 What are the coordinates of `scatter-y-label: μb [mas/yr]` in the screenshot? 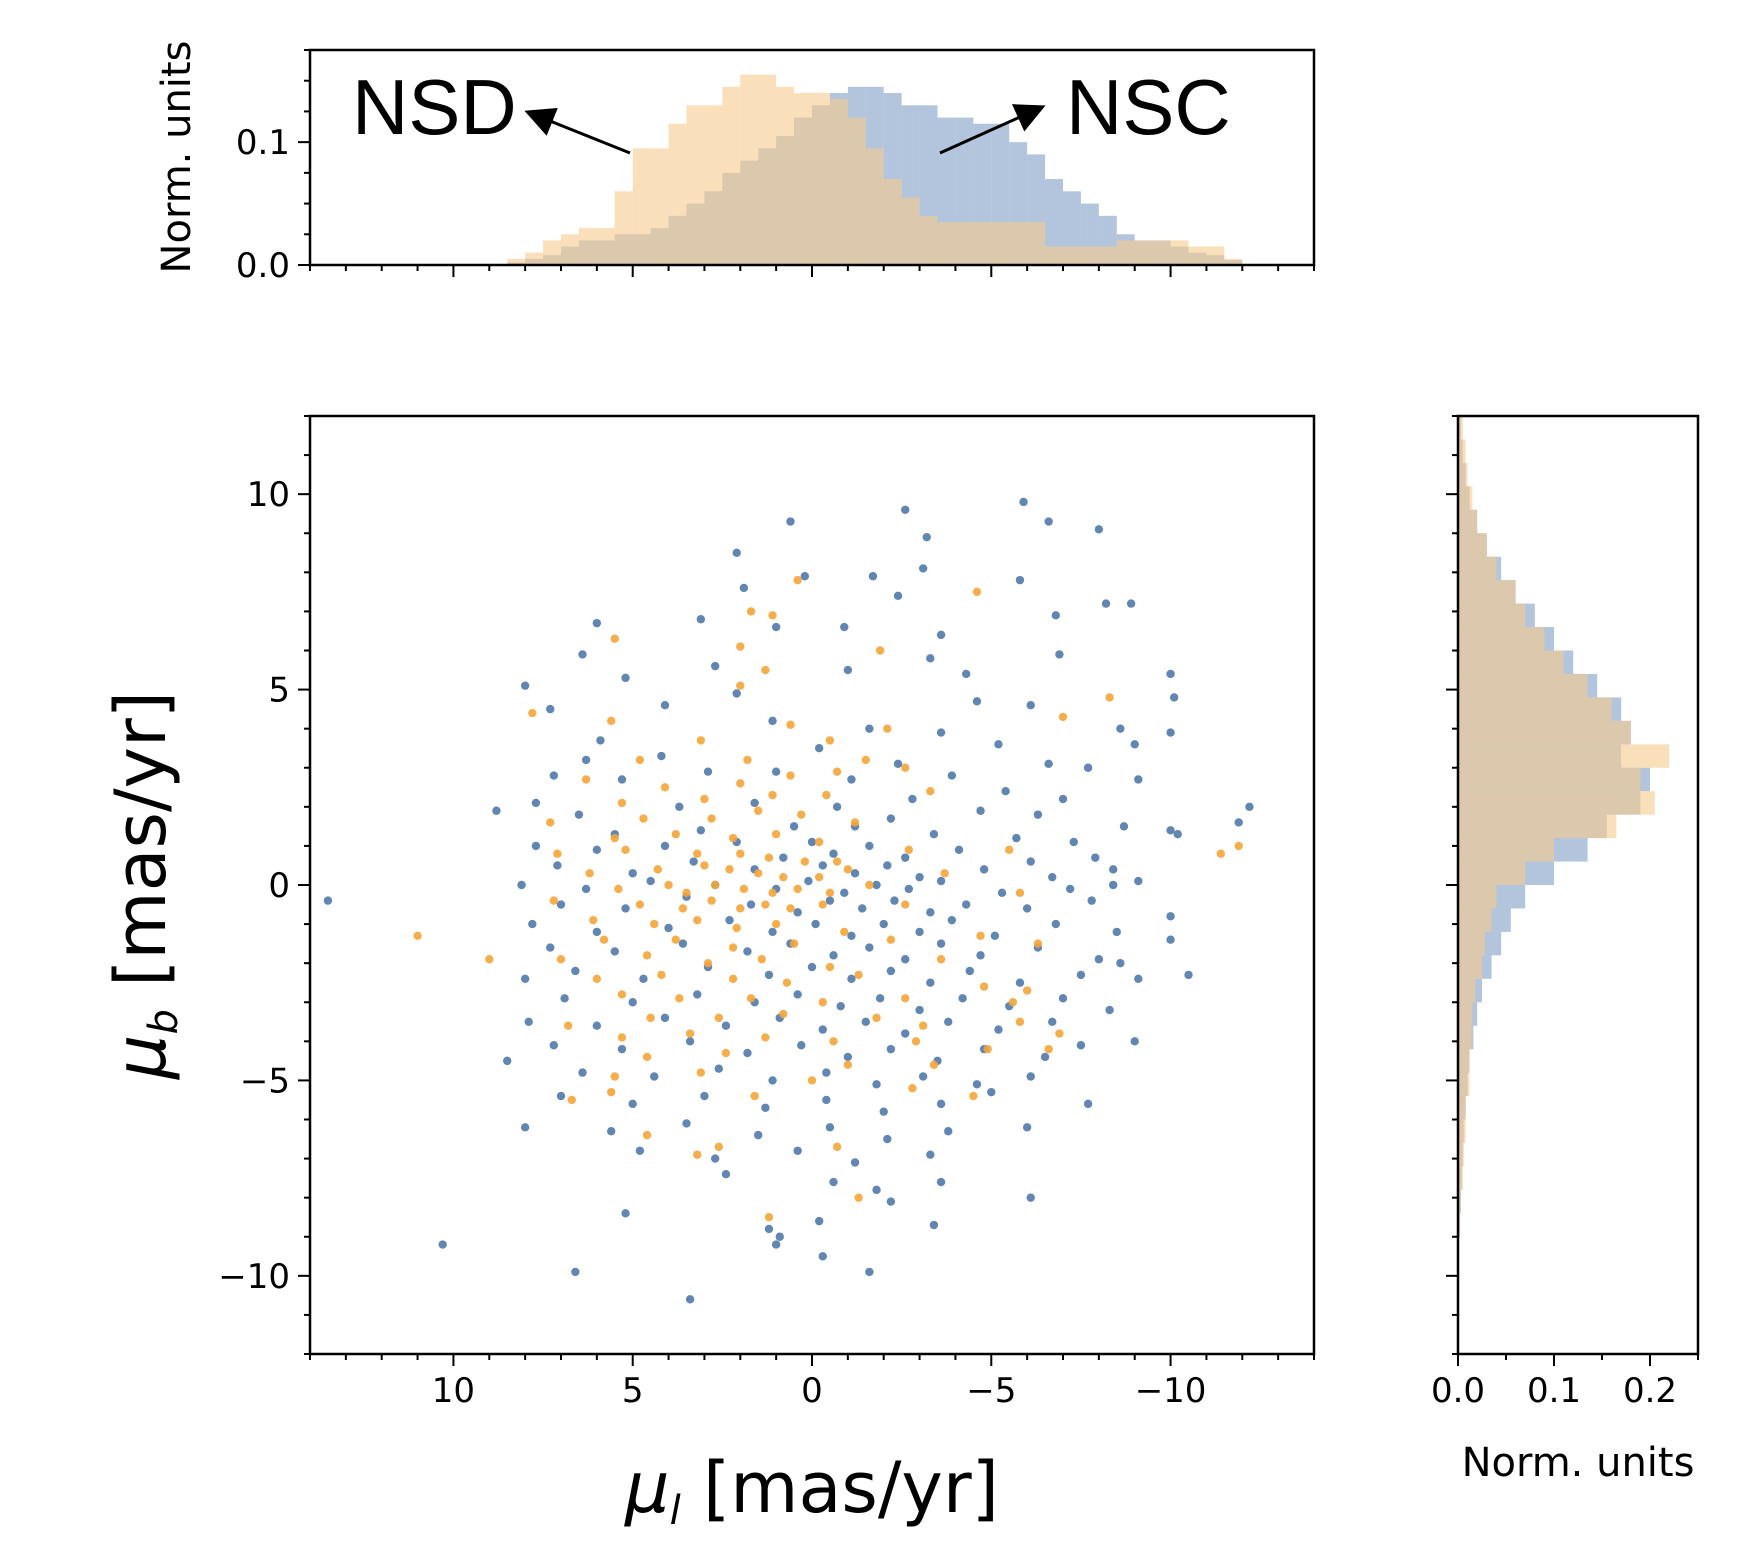 It's located at (143, 885).